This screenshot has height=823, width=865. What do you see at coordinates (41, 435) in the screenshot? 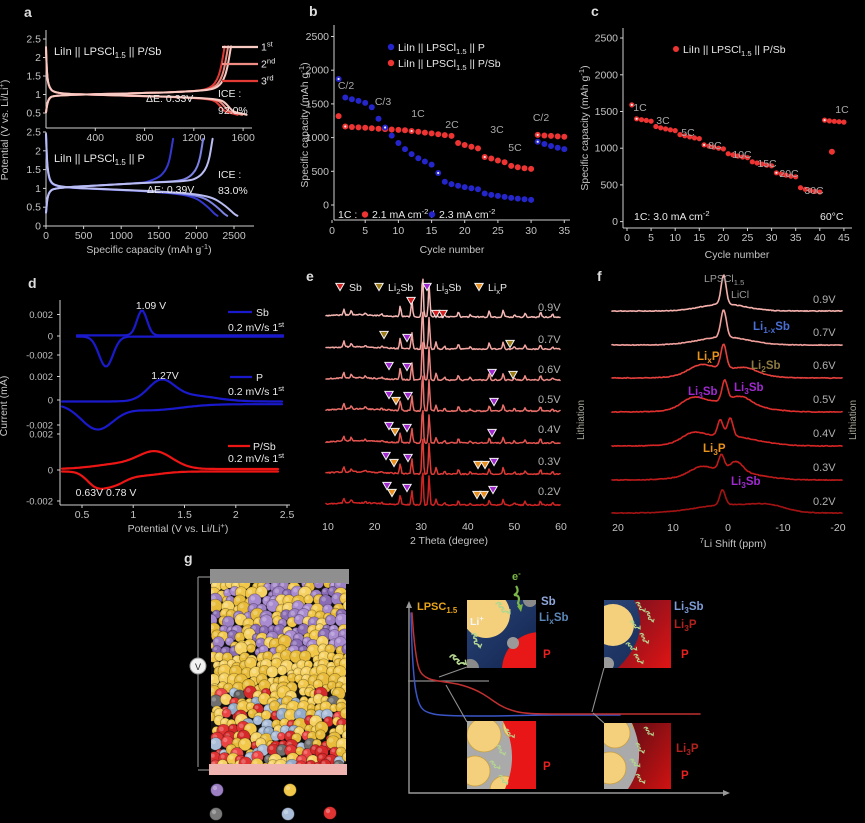
I see `svg-text: 0.002` at bounding box center [41, 435].